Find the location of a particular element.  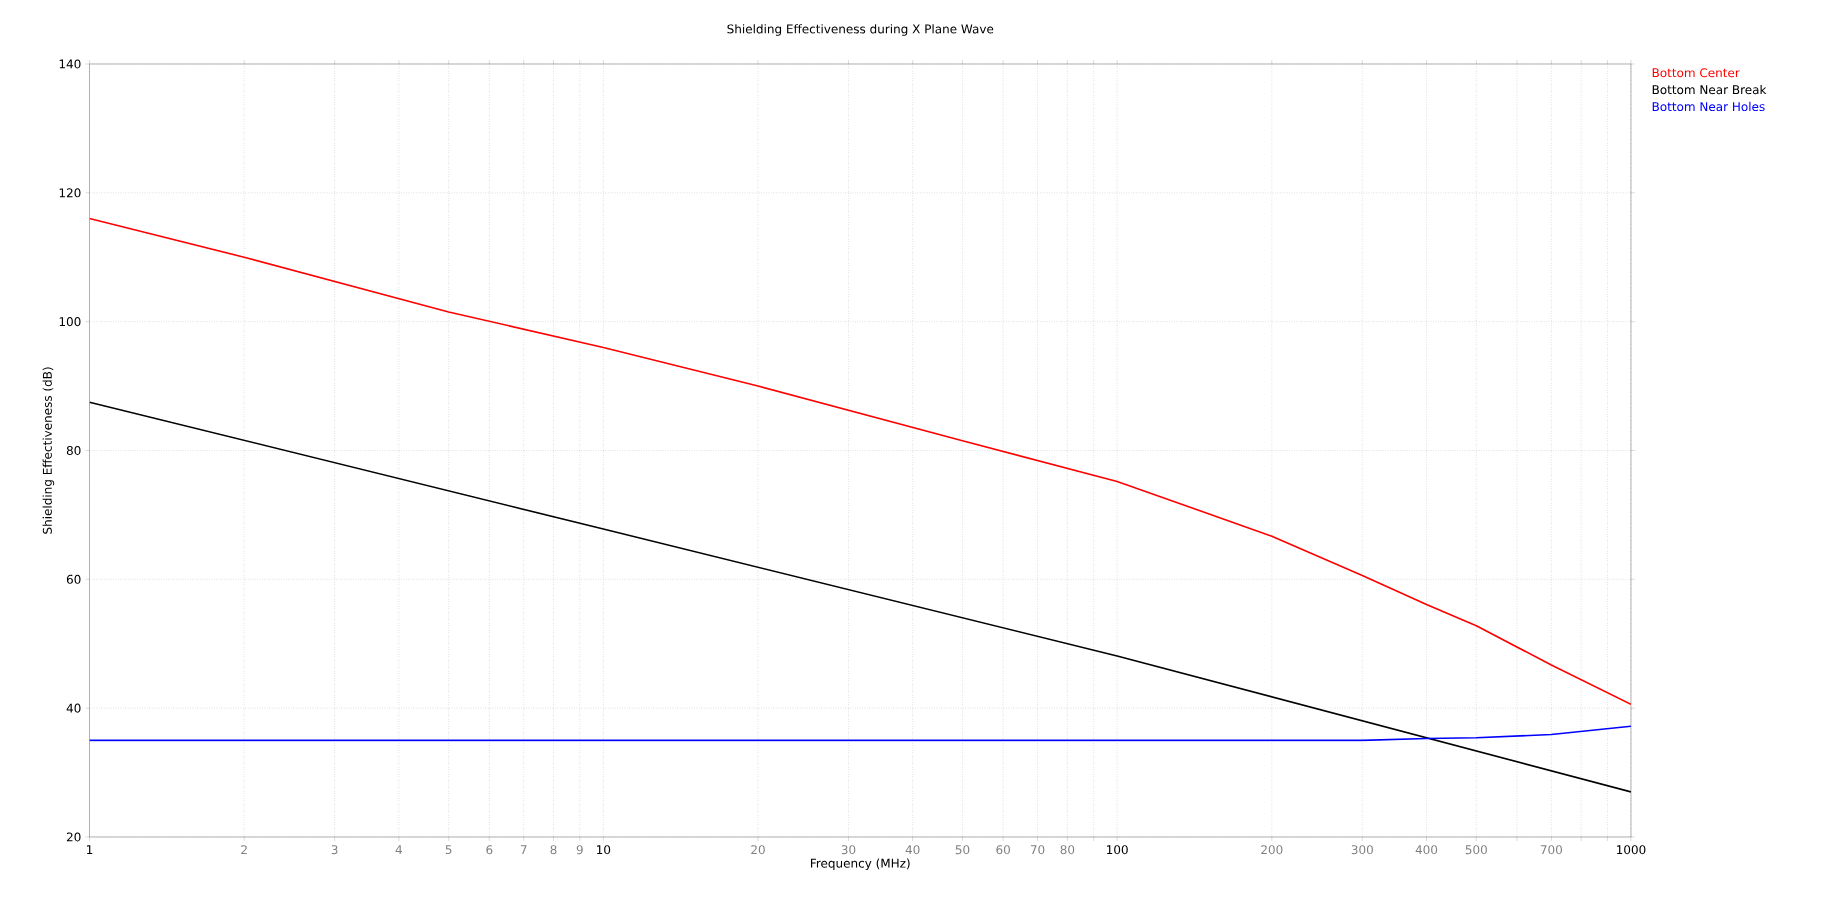

x-tick-label: 60 is located at coordinates (1003, 850).